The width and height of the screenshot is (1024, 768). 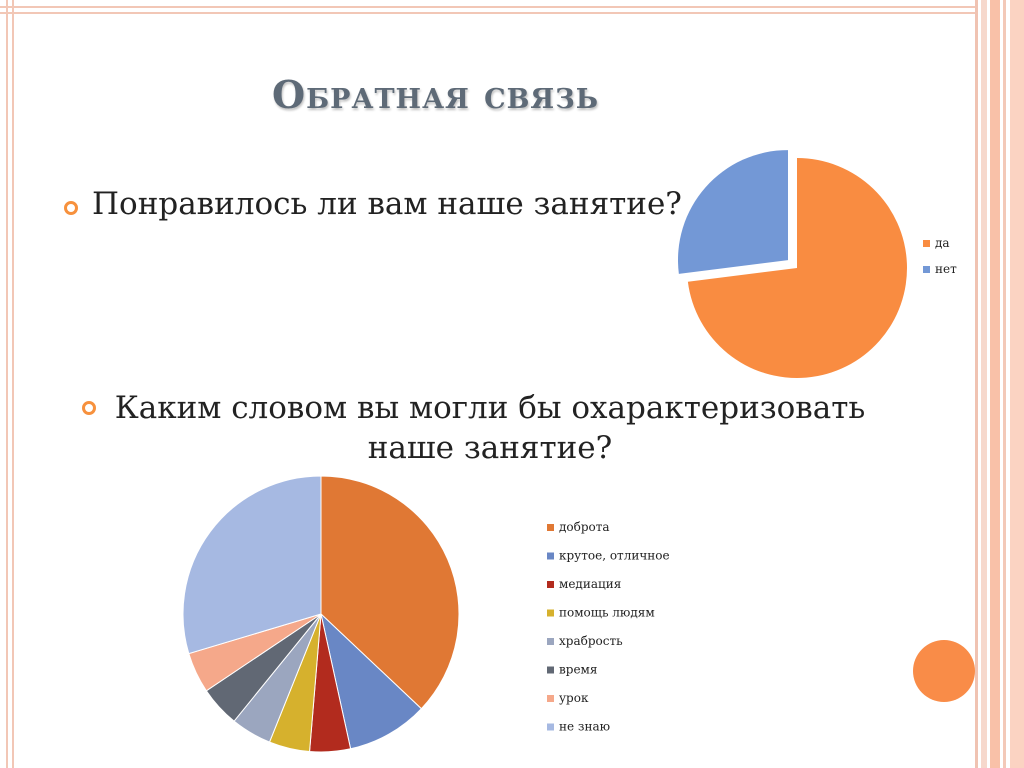 I want to click on decor-orange-circle, so click(x=944, y=671).